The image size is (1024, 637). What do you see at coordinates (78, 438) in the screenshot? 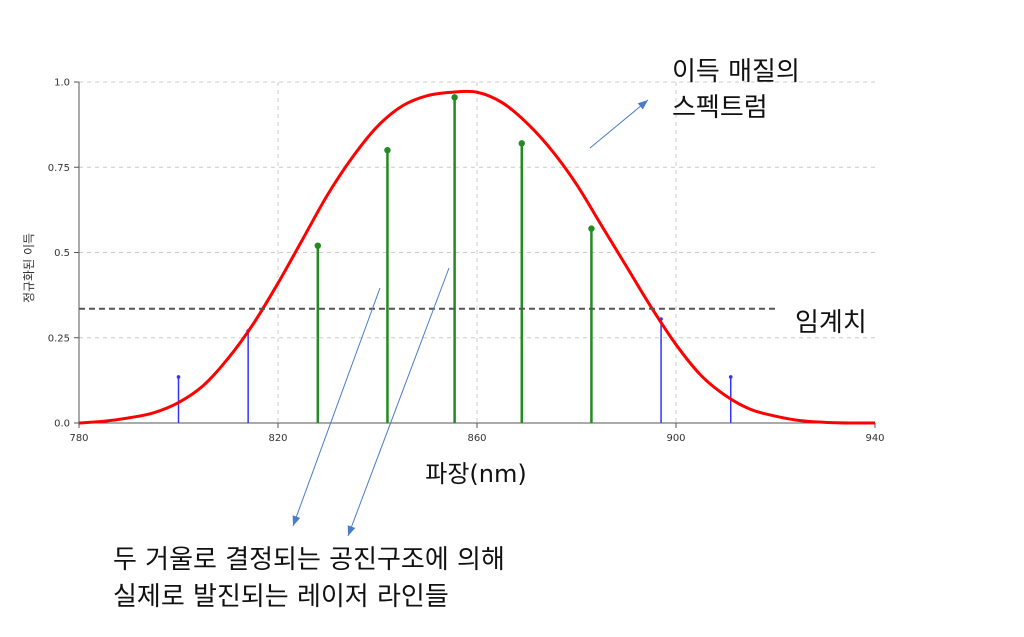
I see `x-tick-label: 780` at bounding box center [78, 438].